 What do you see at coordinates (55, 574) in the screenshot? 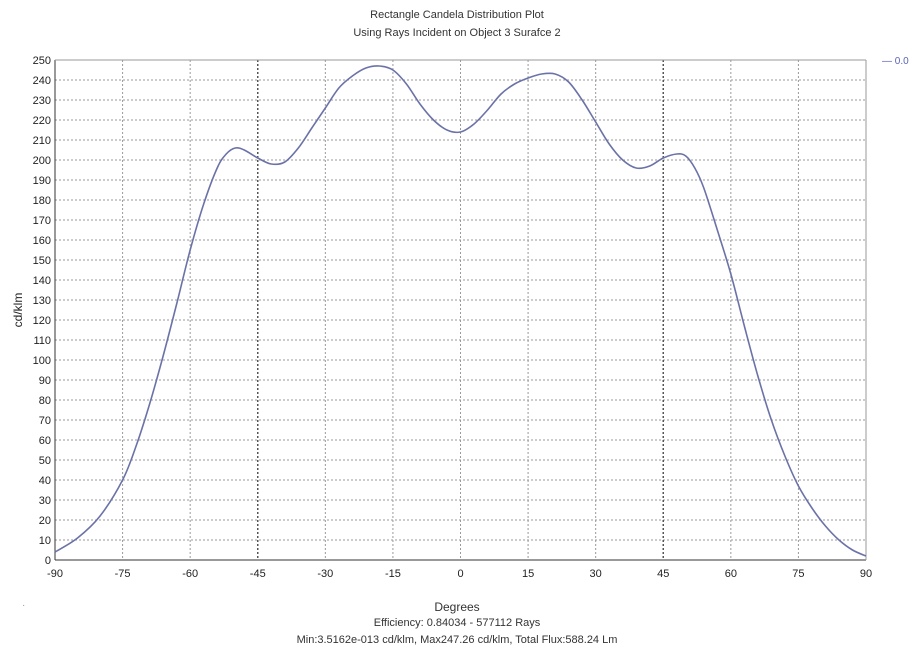
I see `x-tick-label: -90` at bounding box center [55, 574].